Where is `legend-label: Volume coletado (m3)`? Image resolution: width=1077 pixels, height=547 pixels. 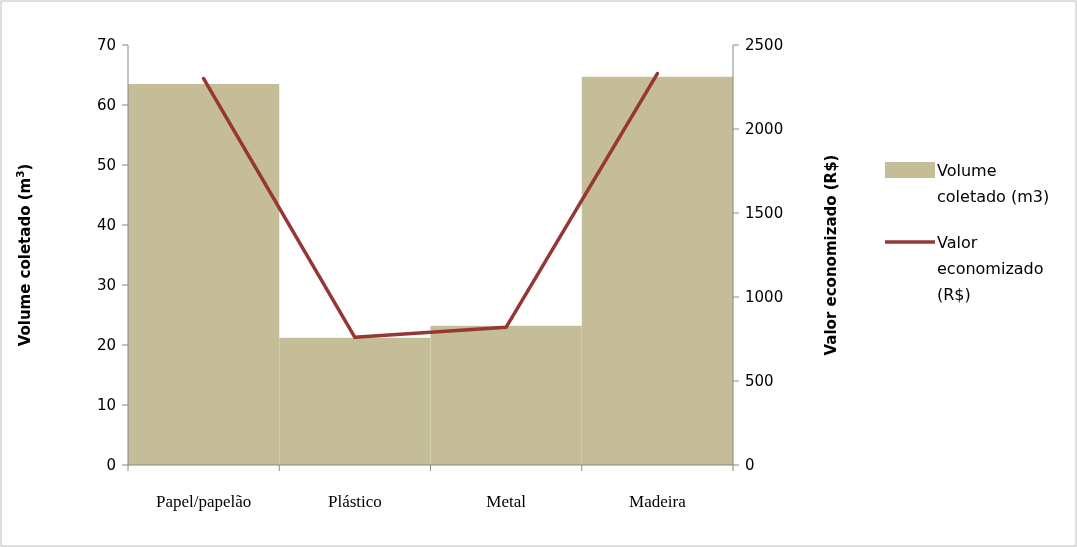 legend-label: Volume coletado (m3) is located at coordinates (993, 183).